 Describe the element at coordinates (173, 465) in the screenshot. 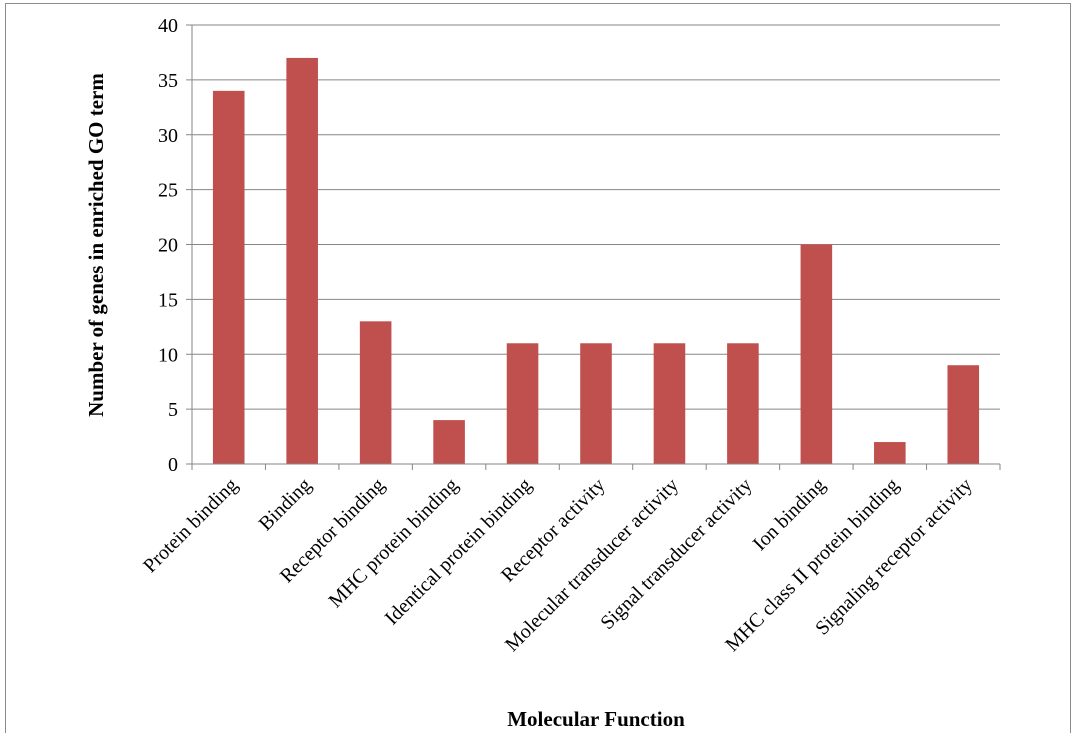

I see `y-tick-label: 0` at that location.